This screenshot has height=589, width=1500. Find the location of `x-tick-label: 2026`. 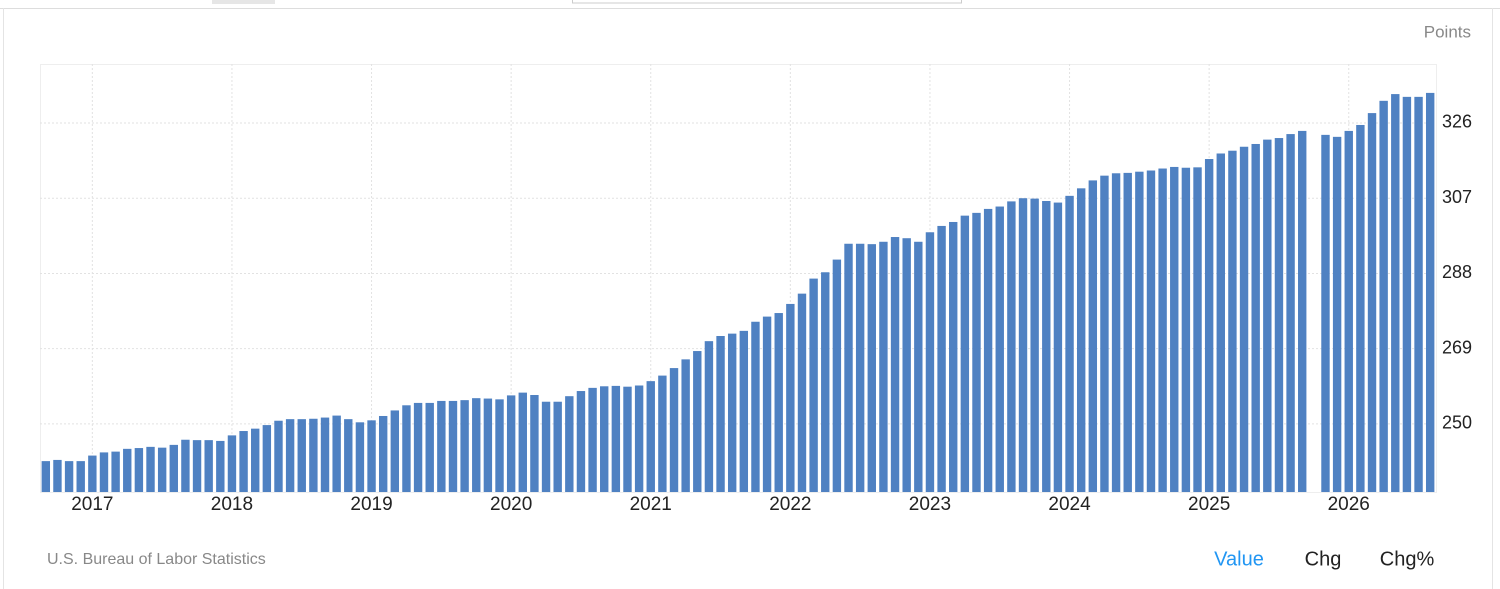

x-tick-label: 2026 is located at coordinates (1349, 504).